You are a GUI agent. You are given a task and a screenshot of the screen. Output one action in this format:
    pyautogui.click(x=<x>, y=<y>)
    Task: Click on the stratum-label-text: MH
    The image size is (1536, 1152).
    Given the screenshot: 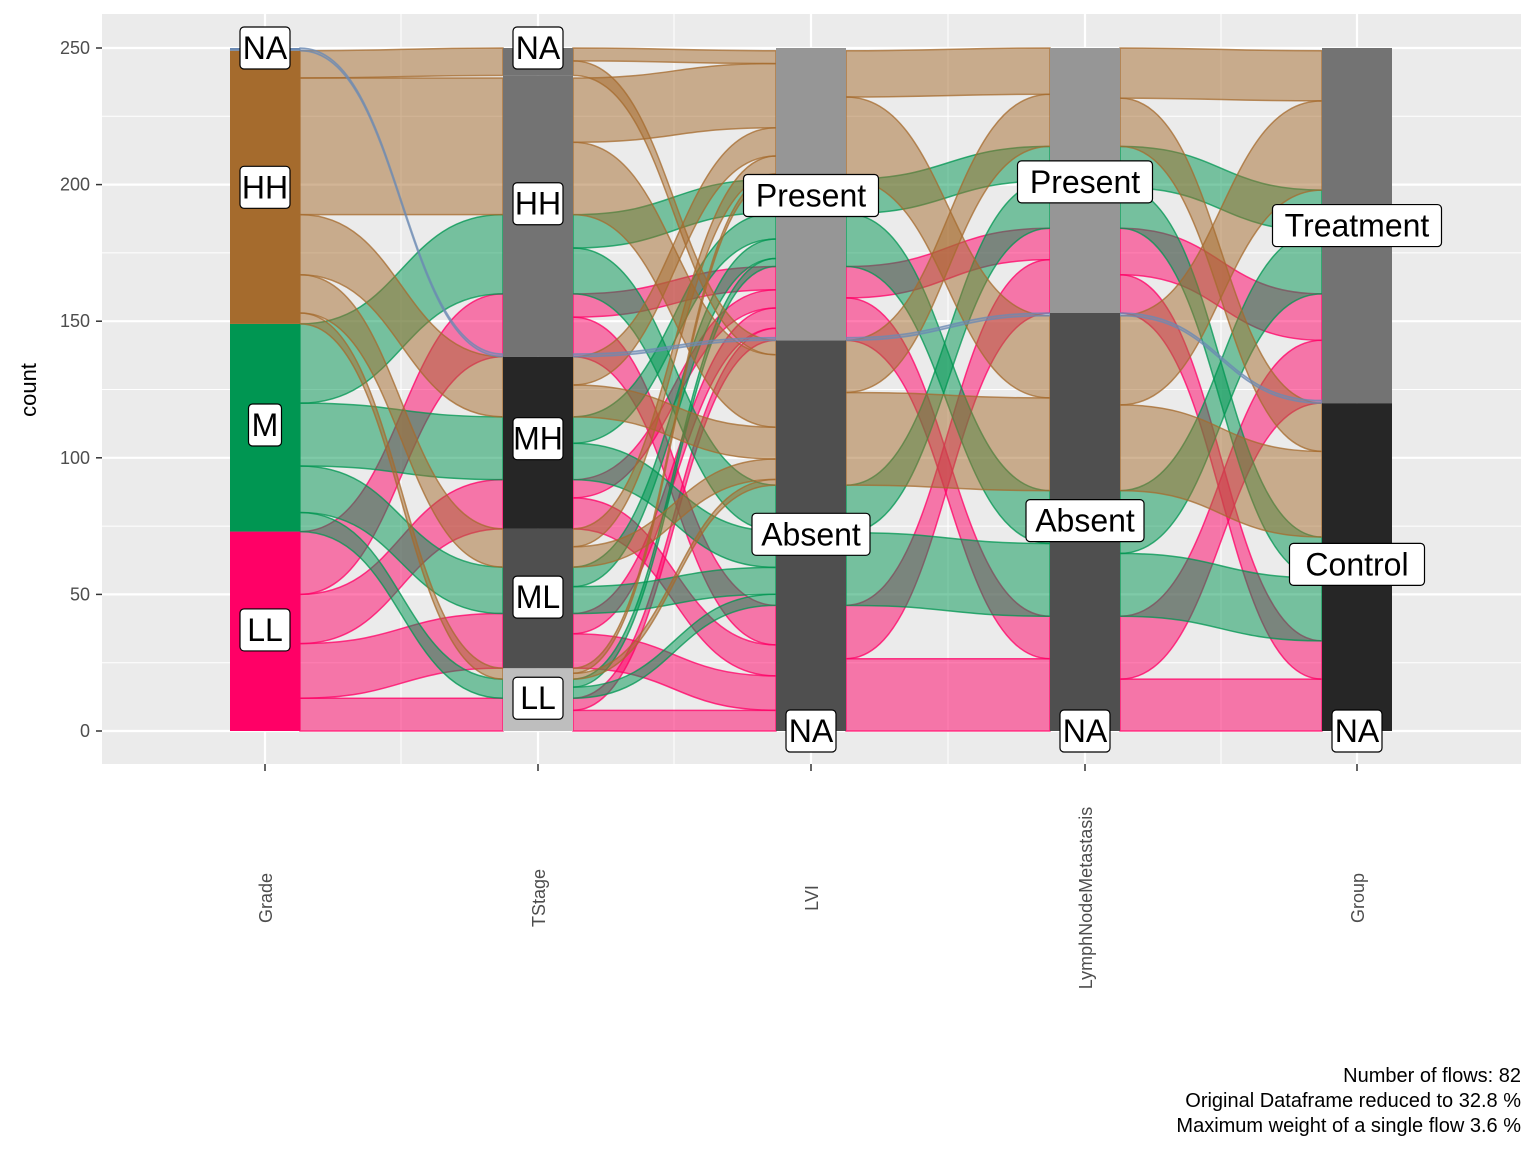 What is the action you would take?
    pyautogui.click(x=538, y=439)
    